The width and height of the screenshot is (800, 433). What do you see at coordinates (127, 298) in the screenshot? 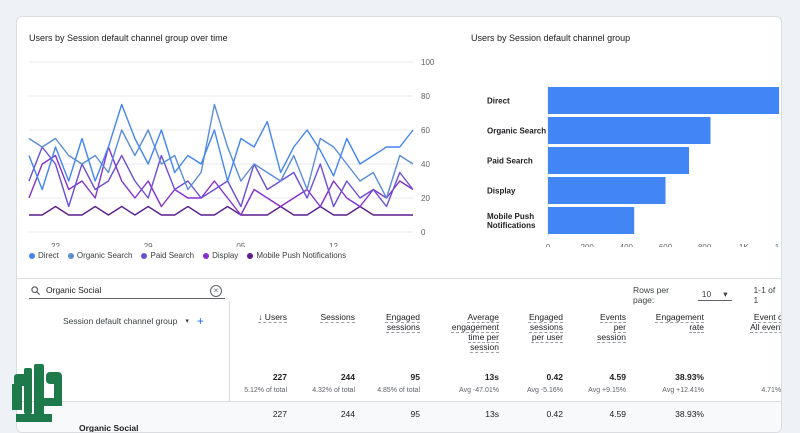
I see `search-underline` at bounding box center [127, 298].